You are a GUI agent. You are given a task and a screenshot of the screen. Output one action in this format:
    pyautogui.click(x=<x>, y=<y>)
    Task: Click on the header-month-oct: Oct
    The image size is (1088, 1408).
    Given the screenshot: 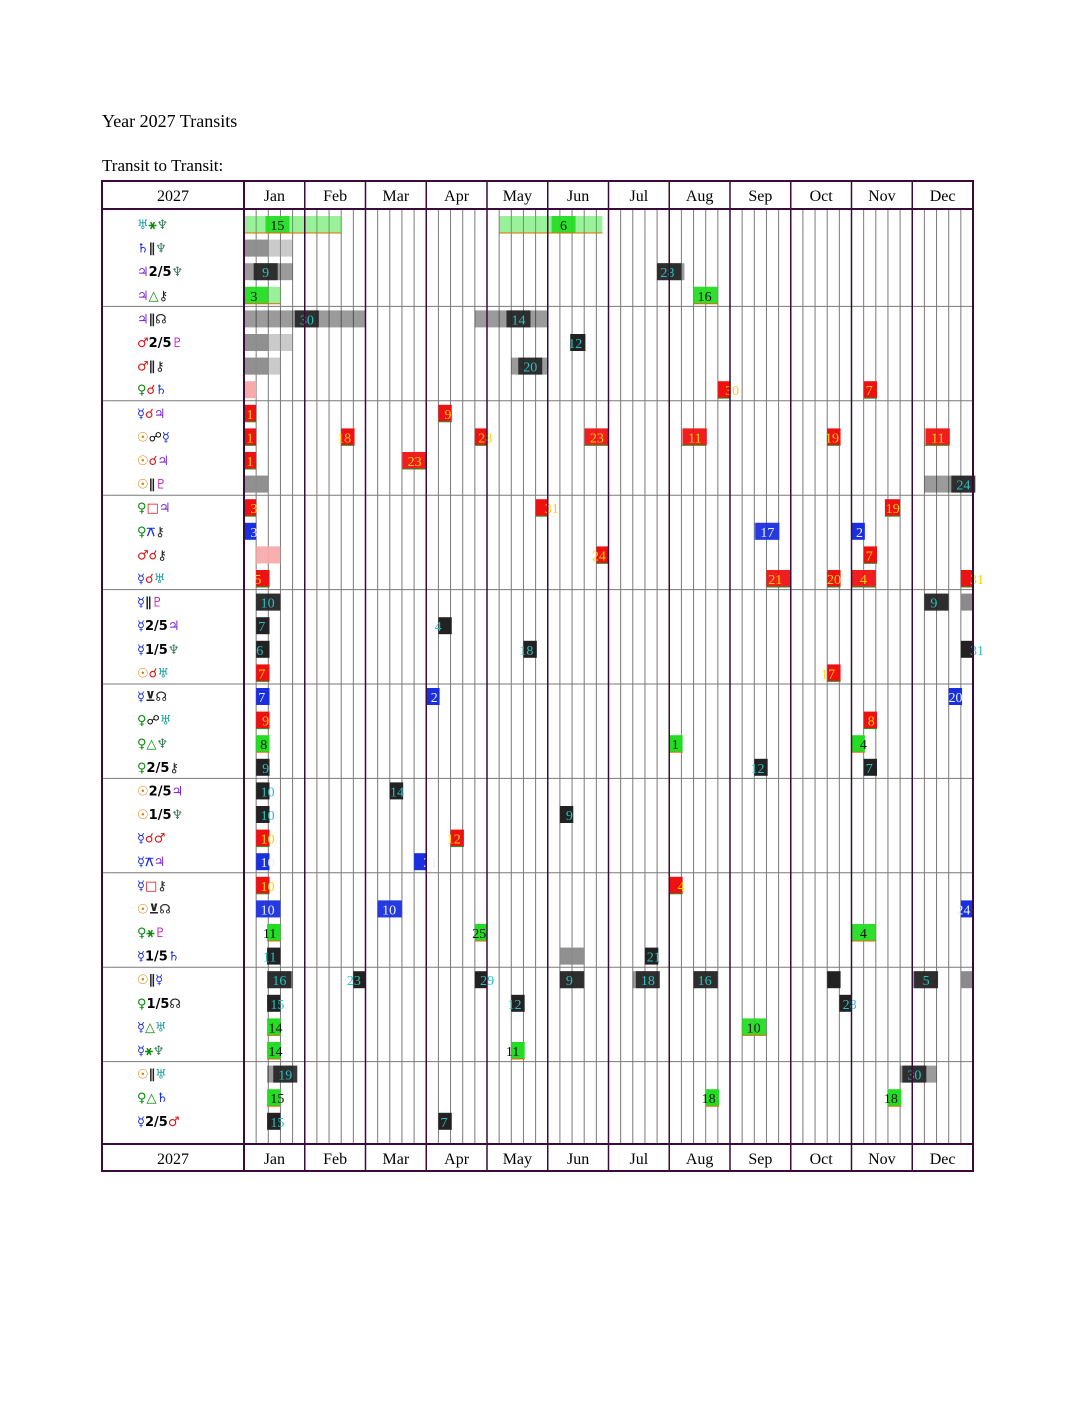 What is the action you would take?
    pyautogui.click(x=822, y=196)
    